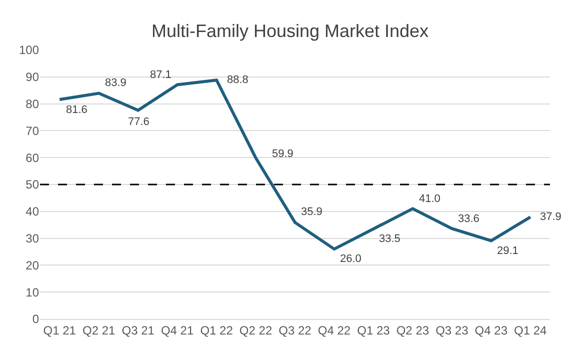 This screenshot has width=580, height=349. I want to click on y-tick-label: 60, so click(33, 157).